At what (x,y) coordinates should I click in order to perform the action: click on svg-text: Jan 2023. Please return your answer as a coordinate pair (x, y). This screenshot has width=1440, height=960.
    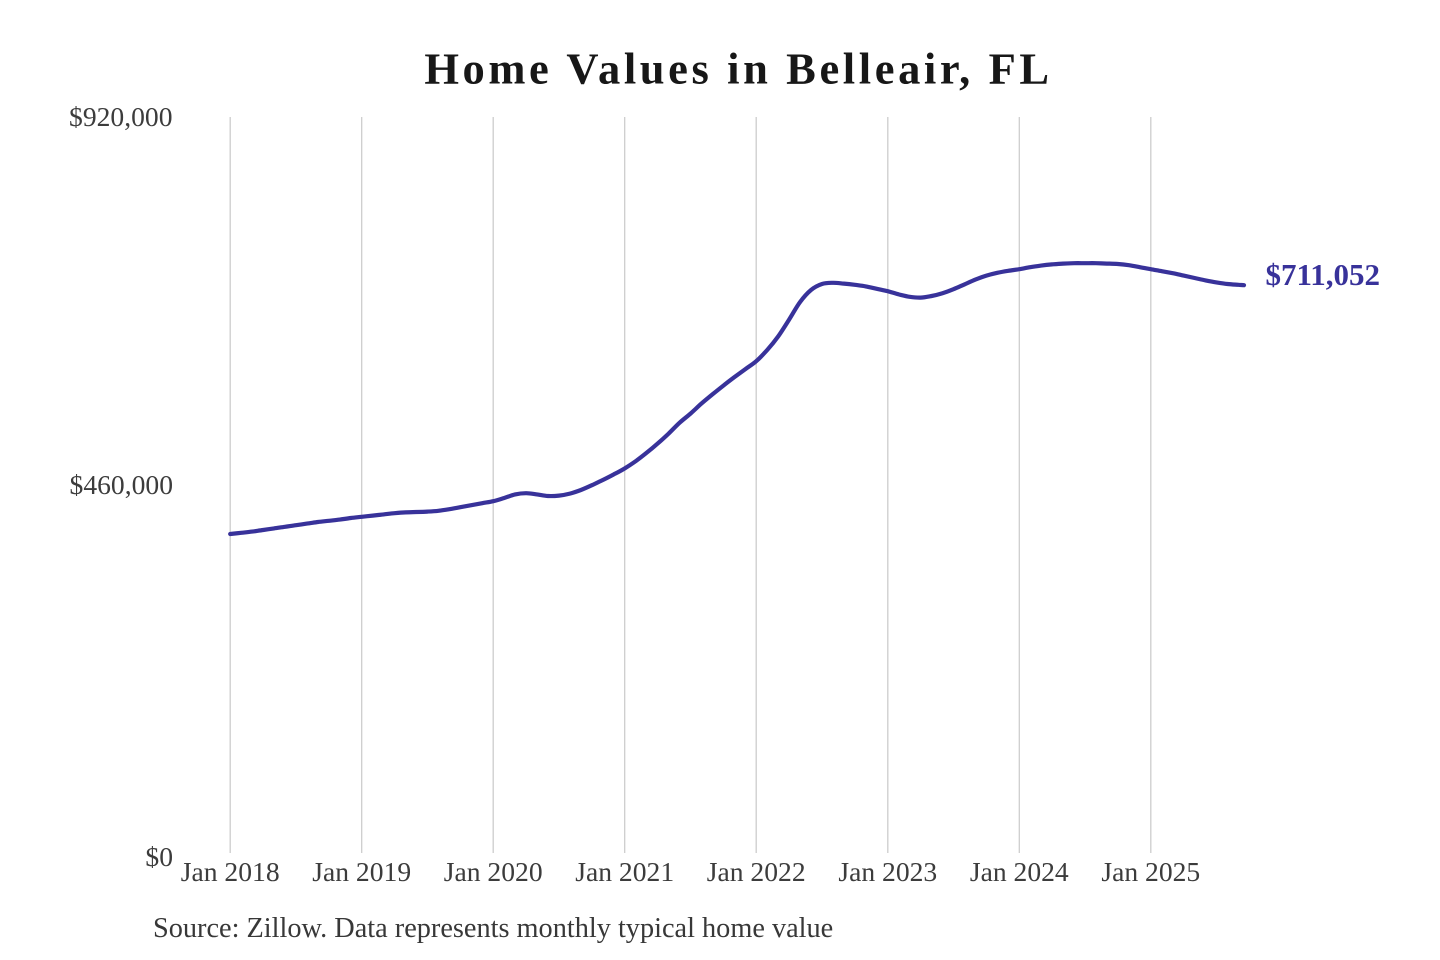
    Looking at the image, I should click on (887, 871).